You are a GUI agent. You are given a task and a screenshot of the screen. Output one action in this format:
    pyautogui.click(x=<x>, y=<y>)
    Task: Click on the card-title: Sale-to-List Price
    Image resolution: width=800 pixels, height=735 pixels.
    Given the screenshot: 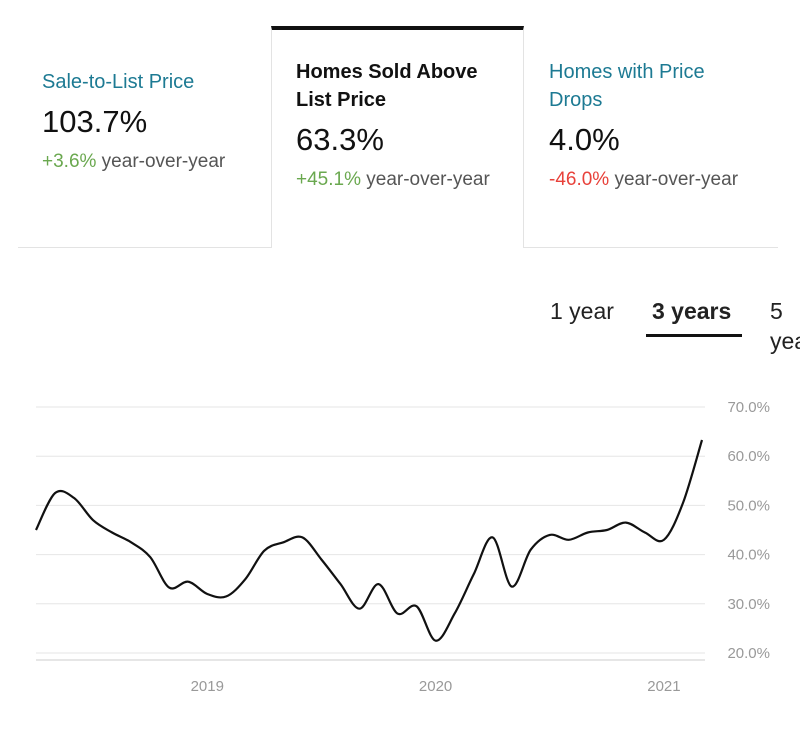 What is the action you would take?
    pyautogui.click(x=118, y=82)
    